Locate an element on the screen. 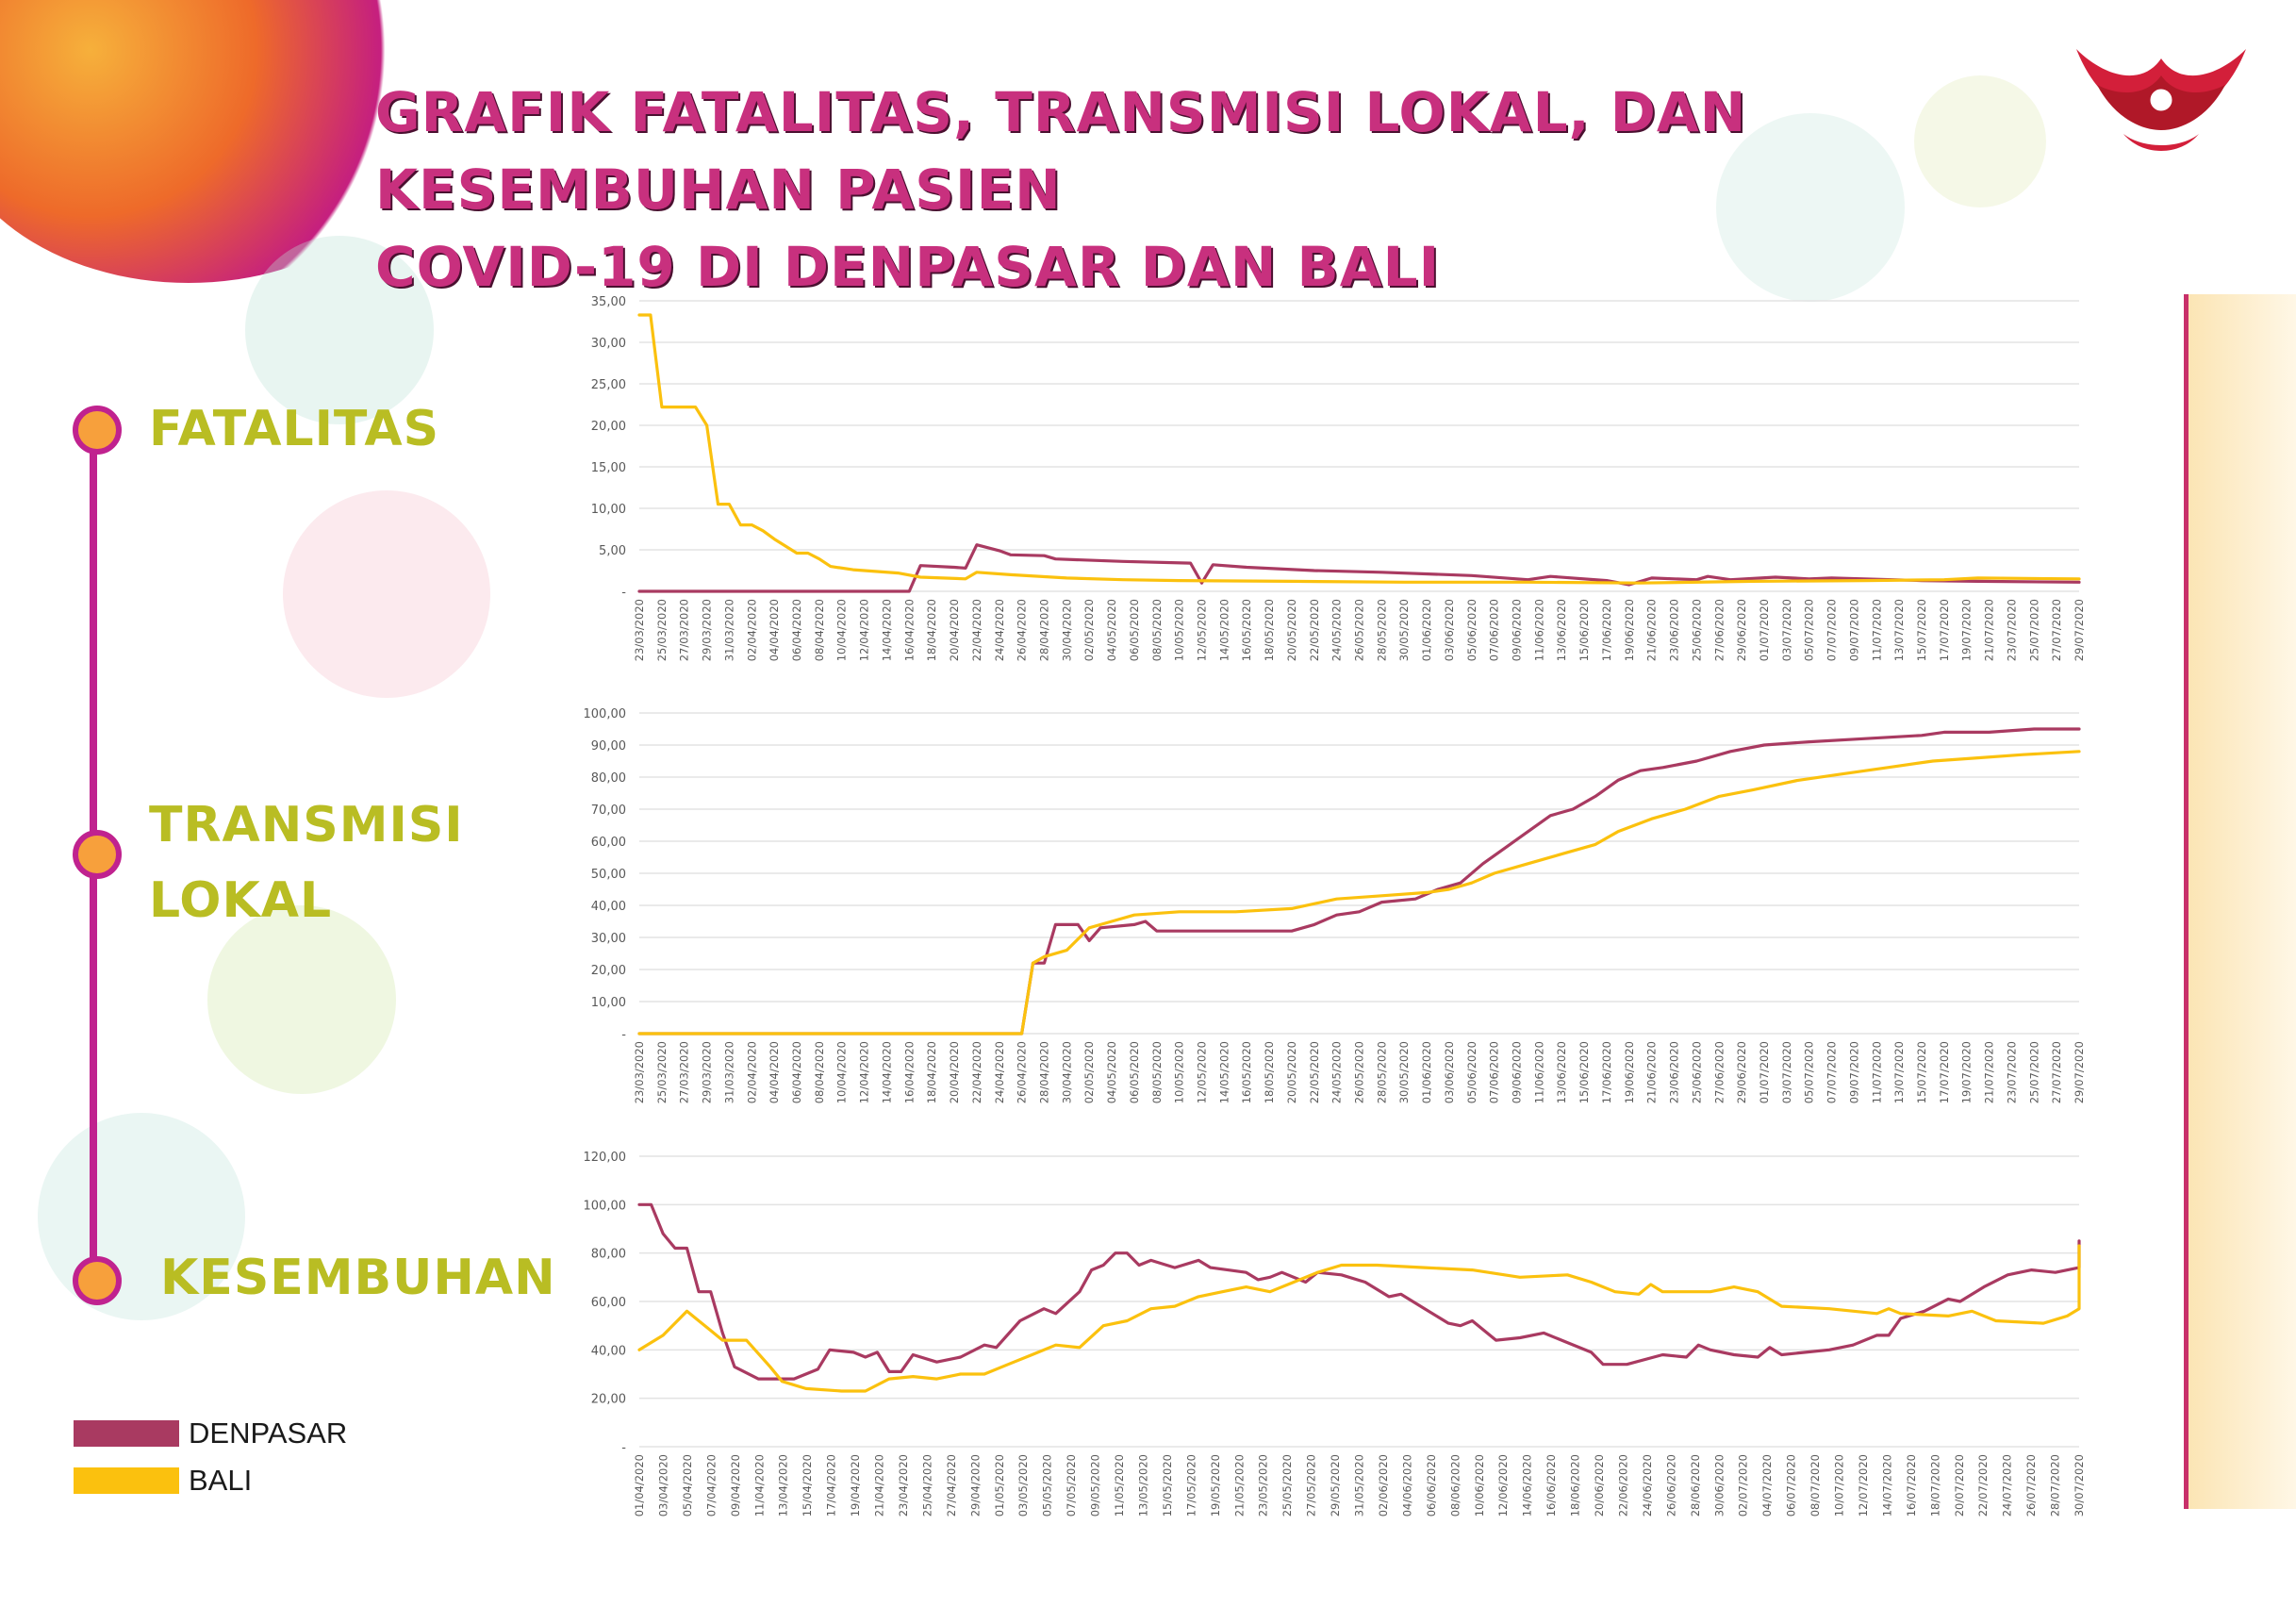 The image size is (2296, 1624). y-tick-label: 100,00 is located at coordinates (605, 714).